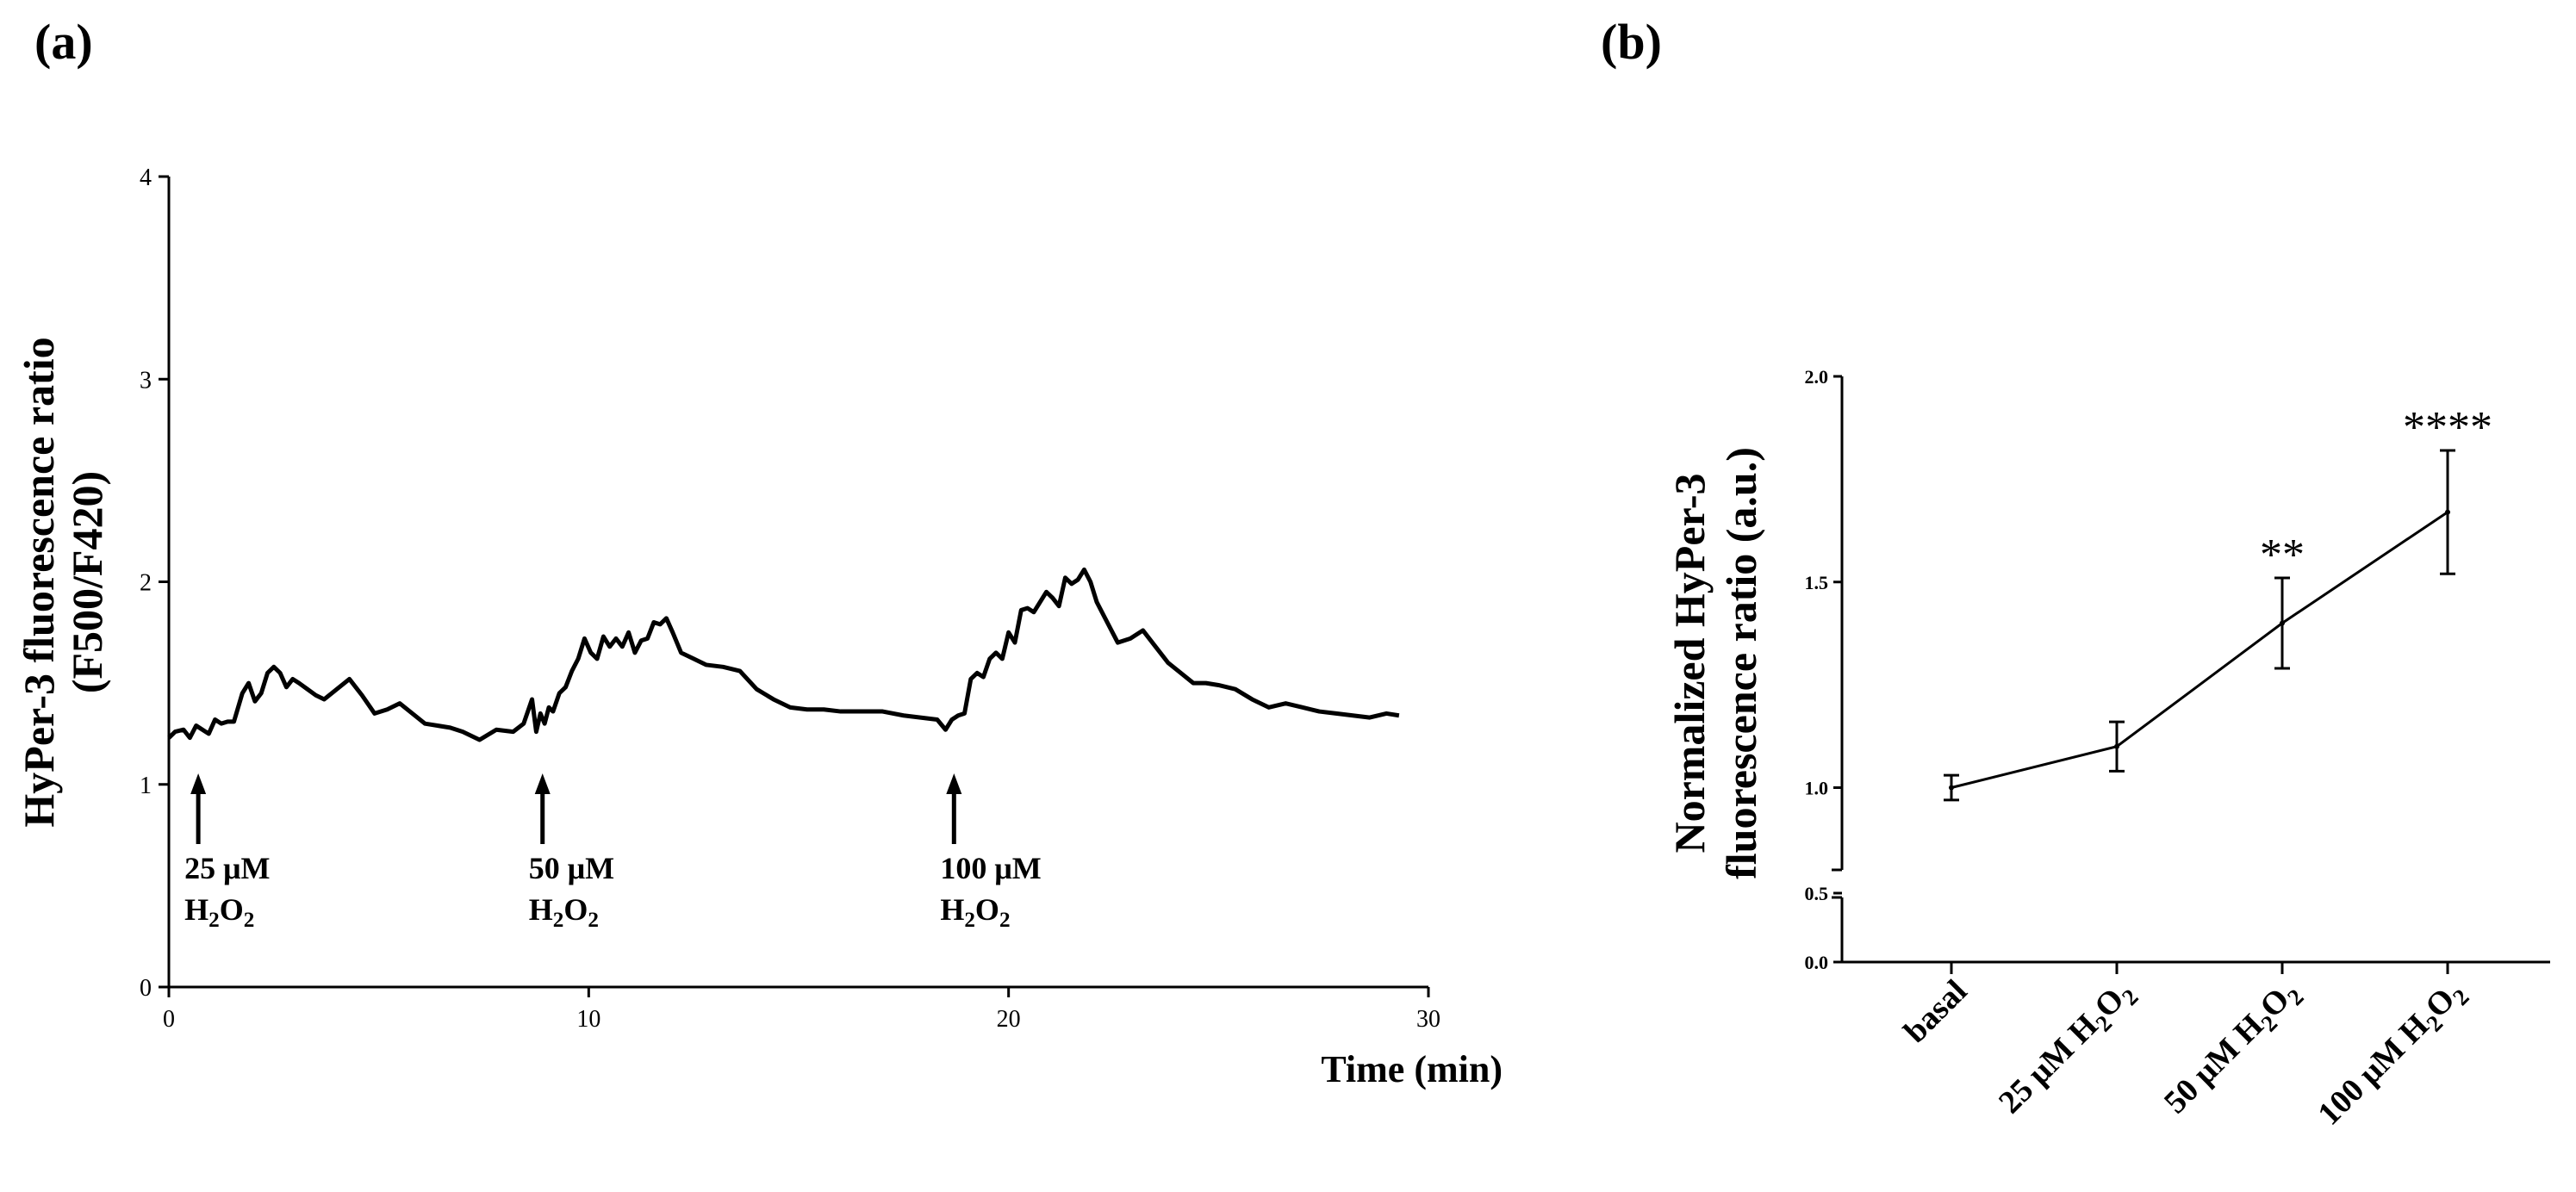 This screenshot has height=1192, width=2576. I want to click on x-axis-title-a: Time (min), so click(1412, 1069).